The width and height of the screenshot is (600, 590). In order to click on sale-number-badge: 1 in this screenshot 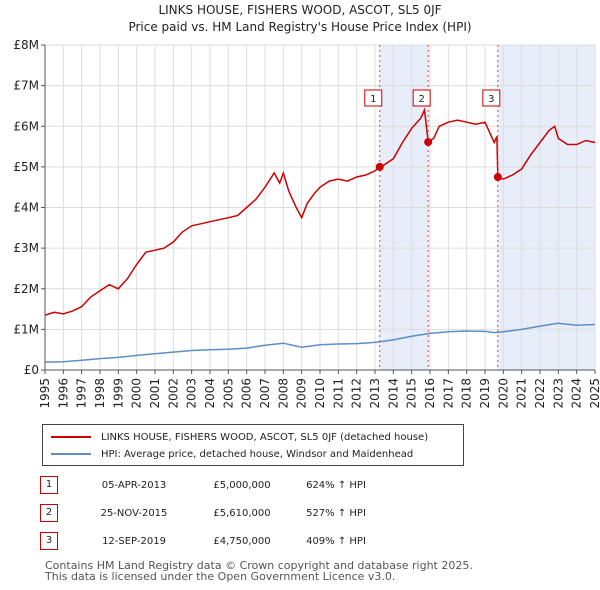, I will do `click(49, 485)`.